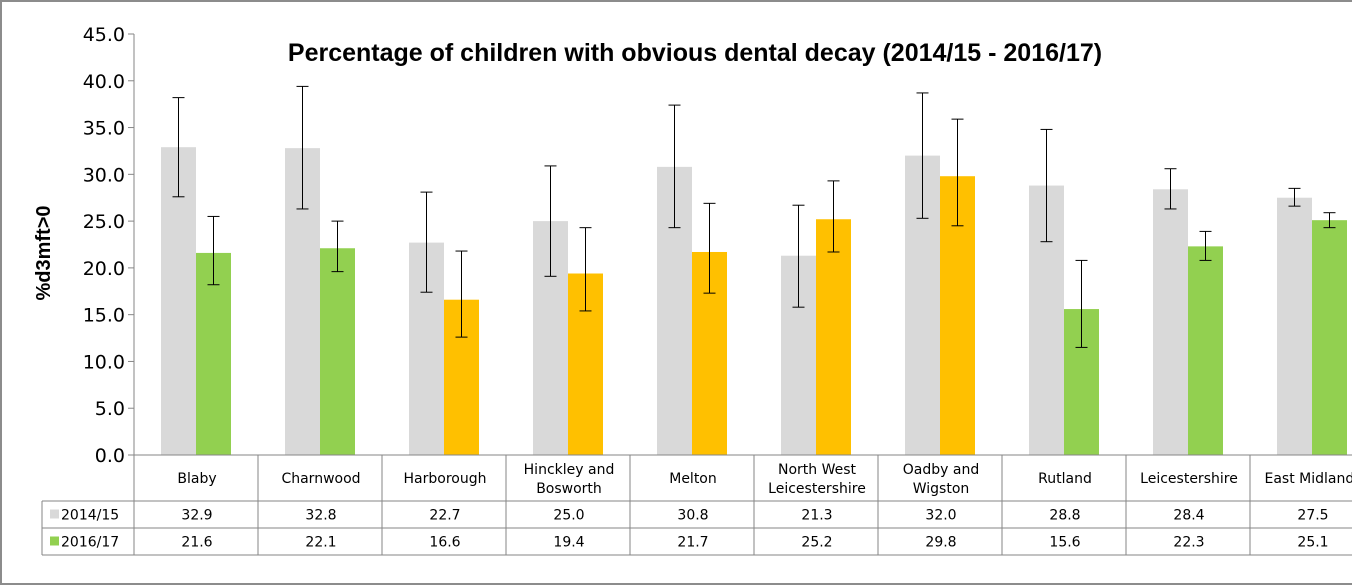 The width and height of the screenshot is (1352, 585). What do you see at coordinates (817, 470) in the screenshot?
I see `category-label: North West` at bounding box center [817, 470].